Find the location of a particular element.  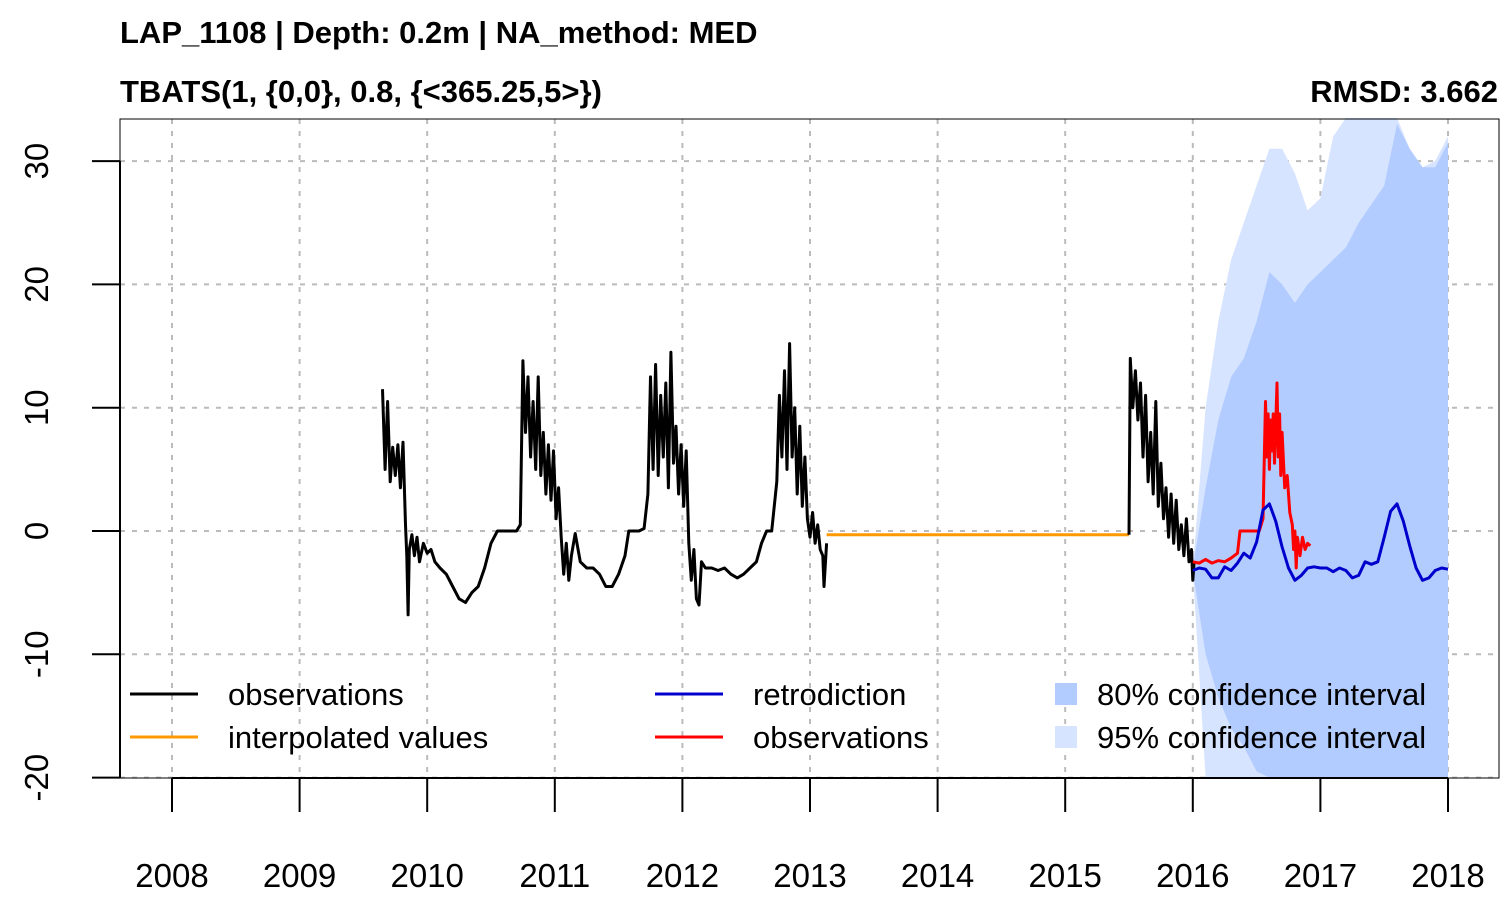

x-tick-label: 2015 is located at coordinates (1064, 875).